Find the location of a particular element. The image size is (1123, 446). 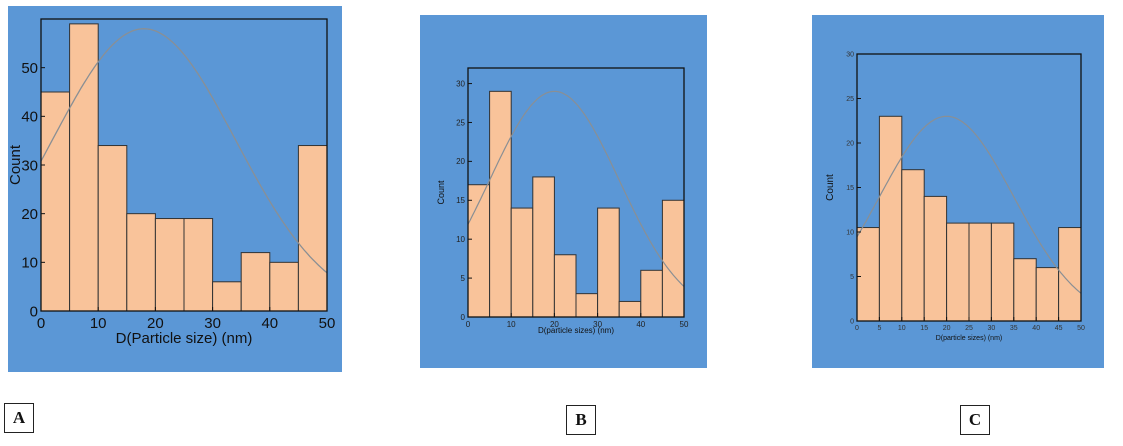

x-tick-label: 25 is located at coordinates (969, 328).